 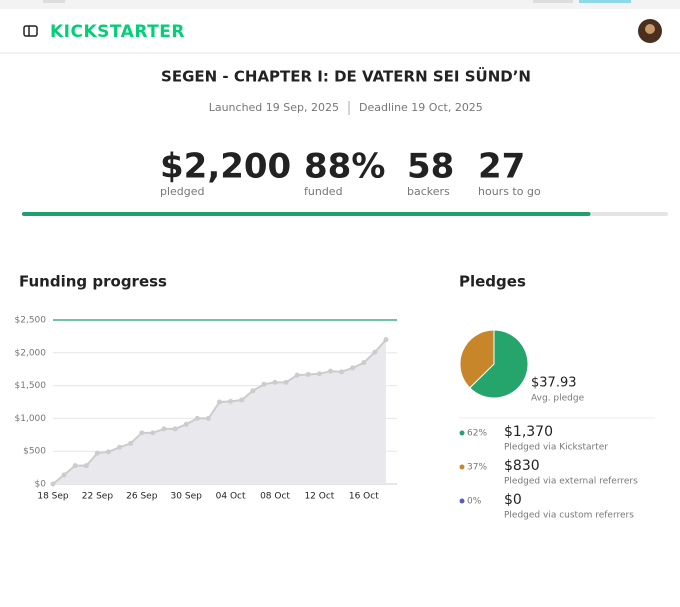 What do you see at coordinates (30, 31) in the screenshot?
I see `menu-icon` at bounding box center [30, 31].